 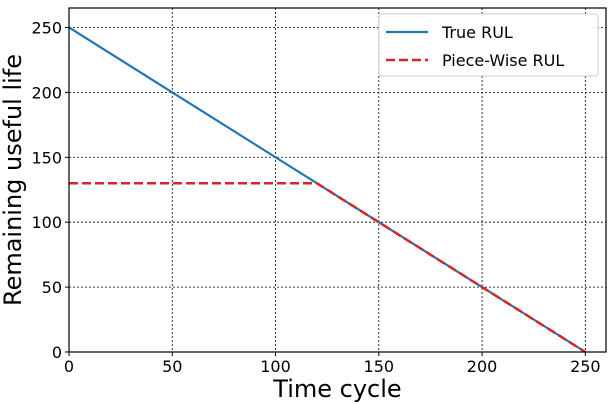 I want to click on legend: True RUL Piece-Wise RUL, so click(x=488, y=45).